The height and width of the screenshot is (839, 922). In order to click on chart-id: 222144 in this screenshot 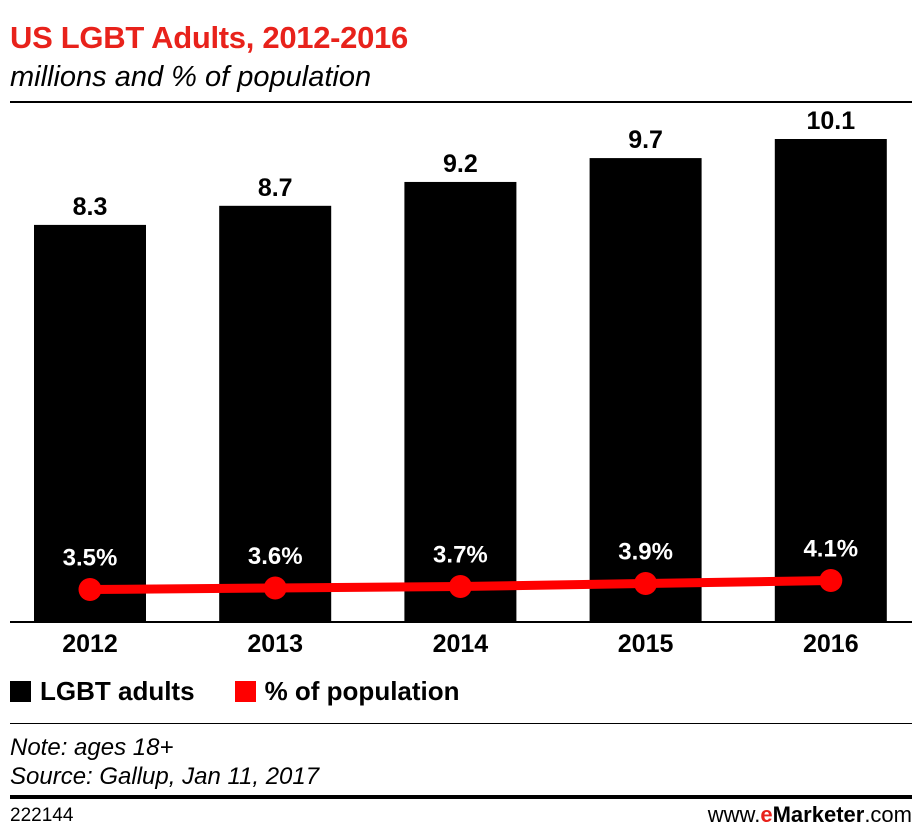, I will do `click(42, 815)`.